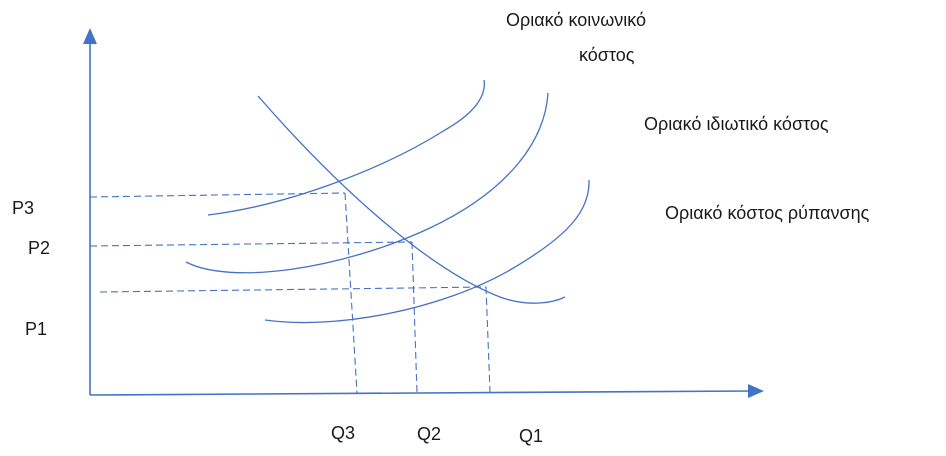 The height and width of the screenshot is (456, 946). I want to click on q1-dashed-line, so click(488, 339).